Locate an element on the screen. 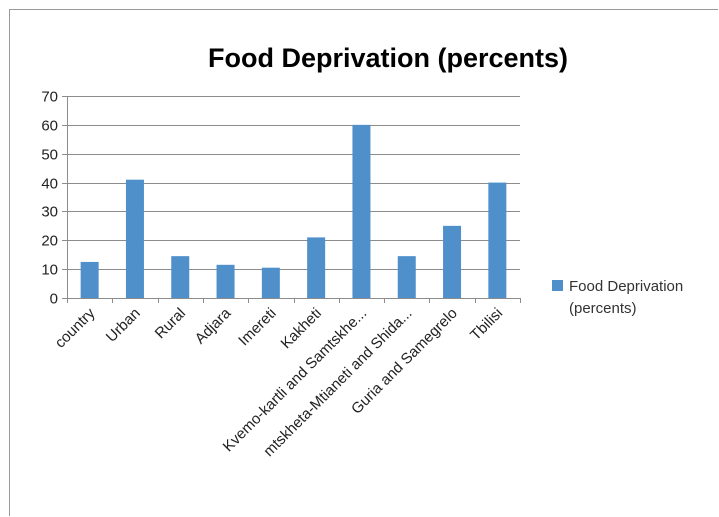 Image resolution: width=719 pixels, height=517 pixels. y-axis-tick-labels: 0 10 20 30 40 50 60 70 is located at coordinates (49, 198).